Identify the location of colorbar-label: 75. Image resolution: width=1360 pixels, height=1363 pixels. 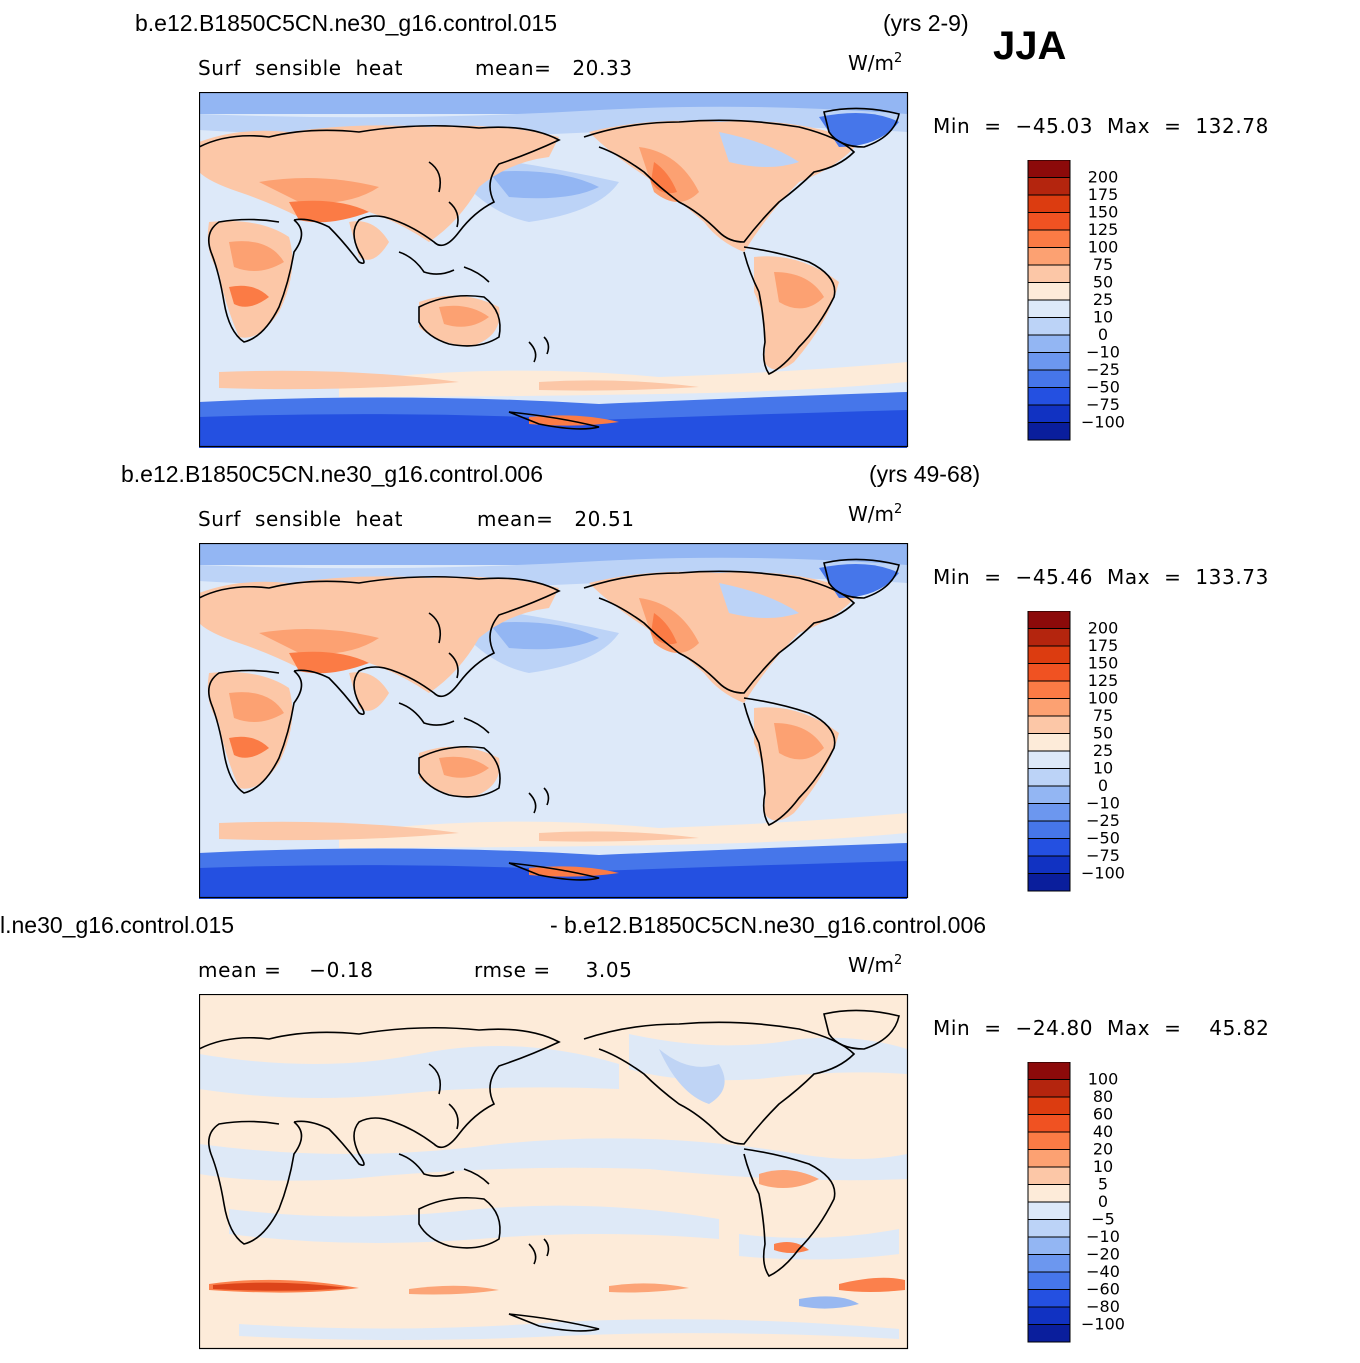
(1103, 264).